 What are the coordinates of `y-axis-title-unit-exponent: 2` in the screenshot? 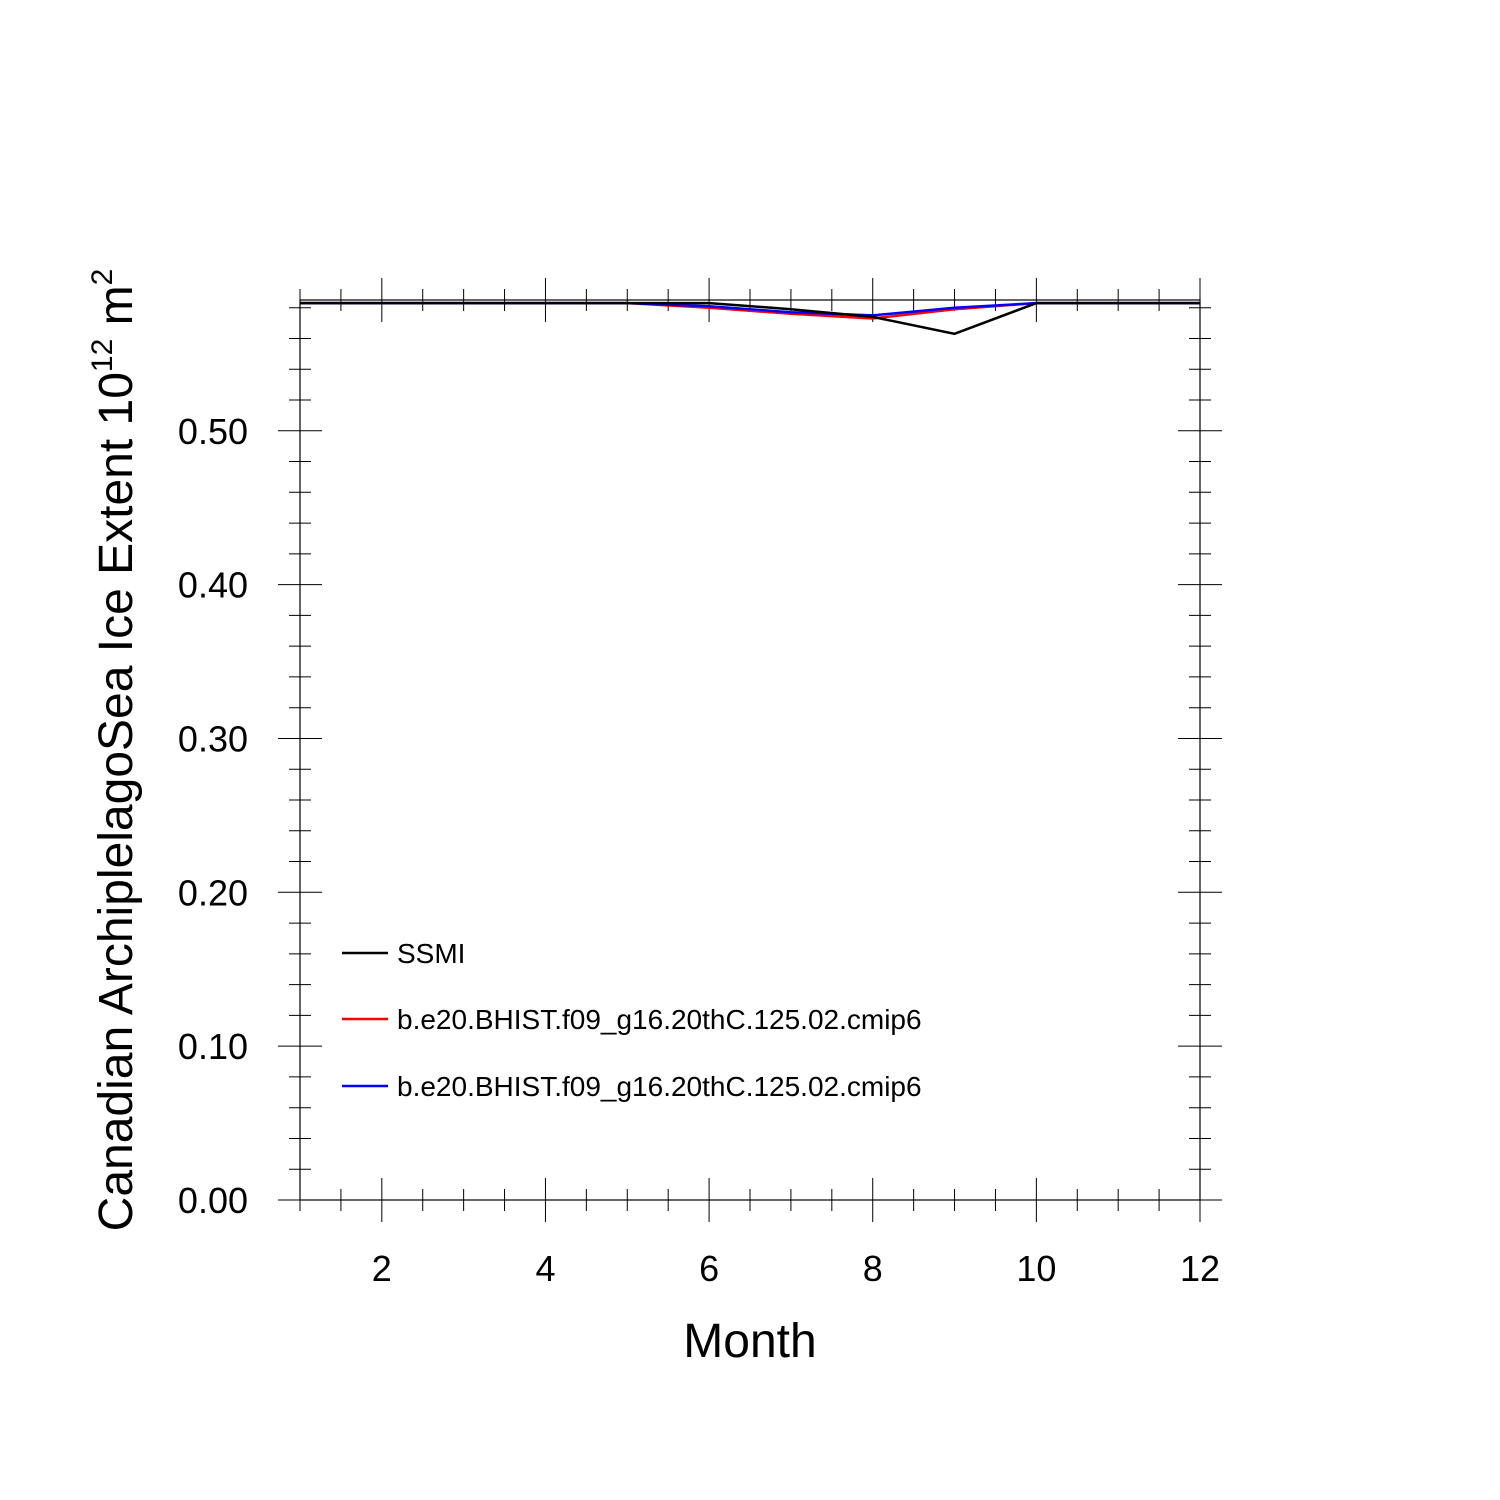 It's located at (102, 277).